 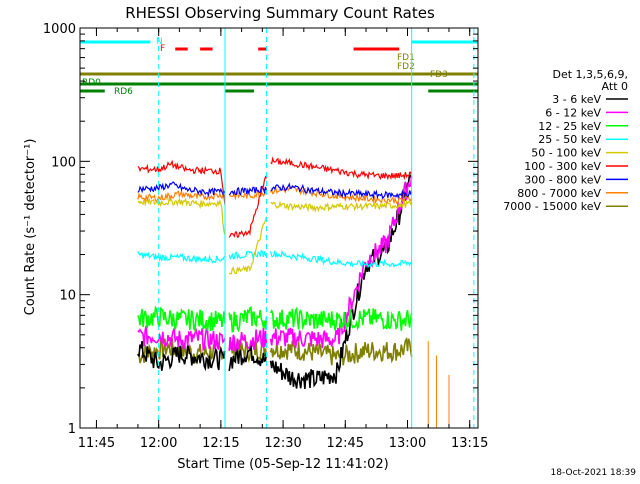 I want to click on x-tick-label-5: 13:00, so click(x=407, y=443).